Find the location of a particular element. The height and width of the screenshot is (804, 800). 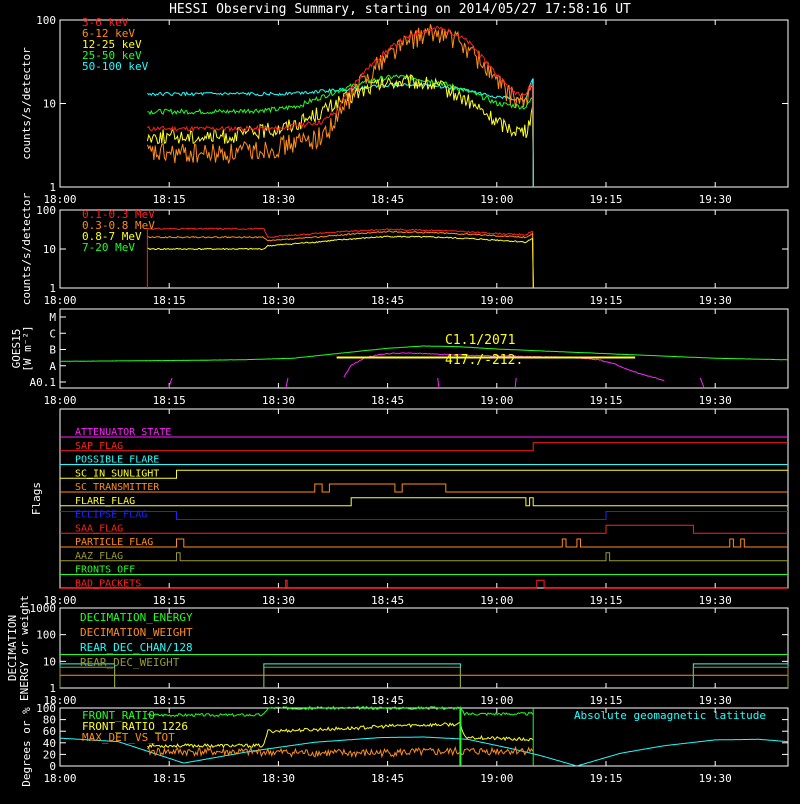

panel1-ylabel: counts/s/detector is located at coordinates (26, 103).